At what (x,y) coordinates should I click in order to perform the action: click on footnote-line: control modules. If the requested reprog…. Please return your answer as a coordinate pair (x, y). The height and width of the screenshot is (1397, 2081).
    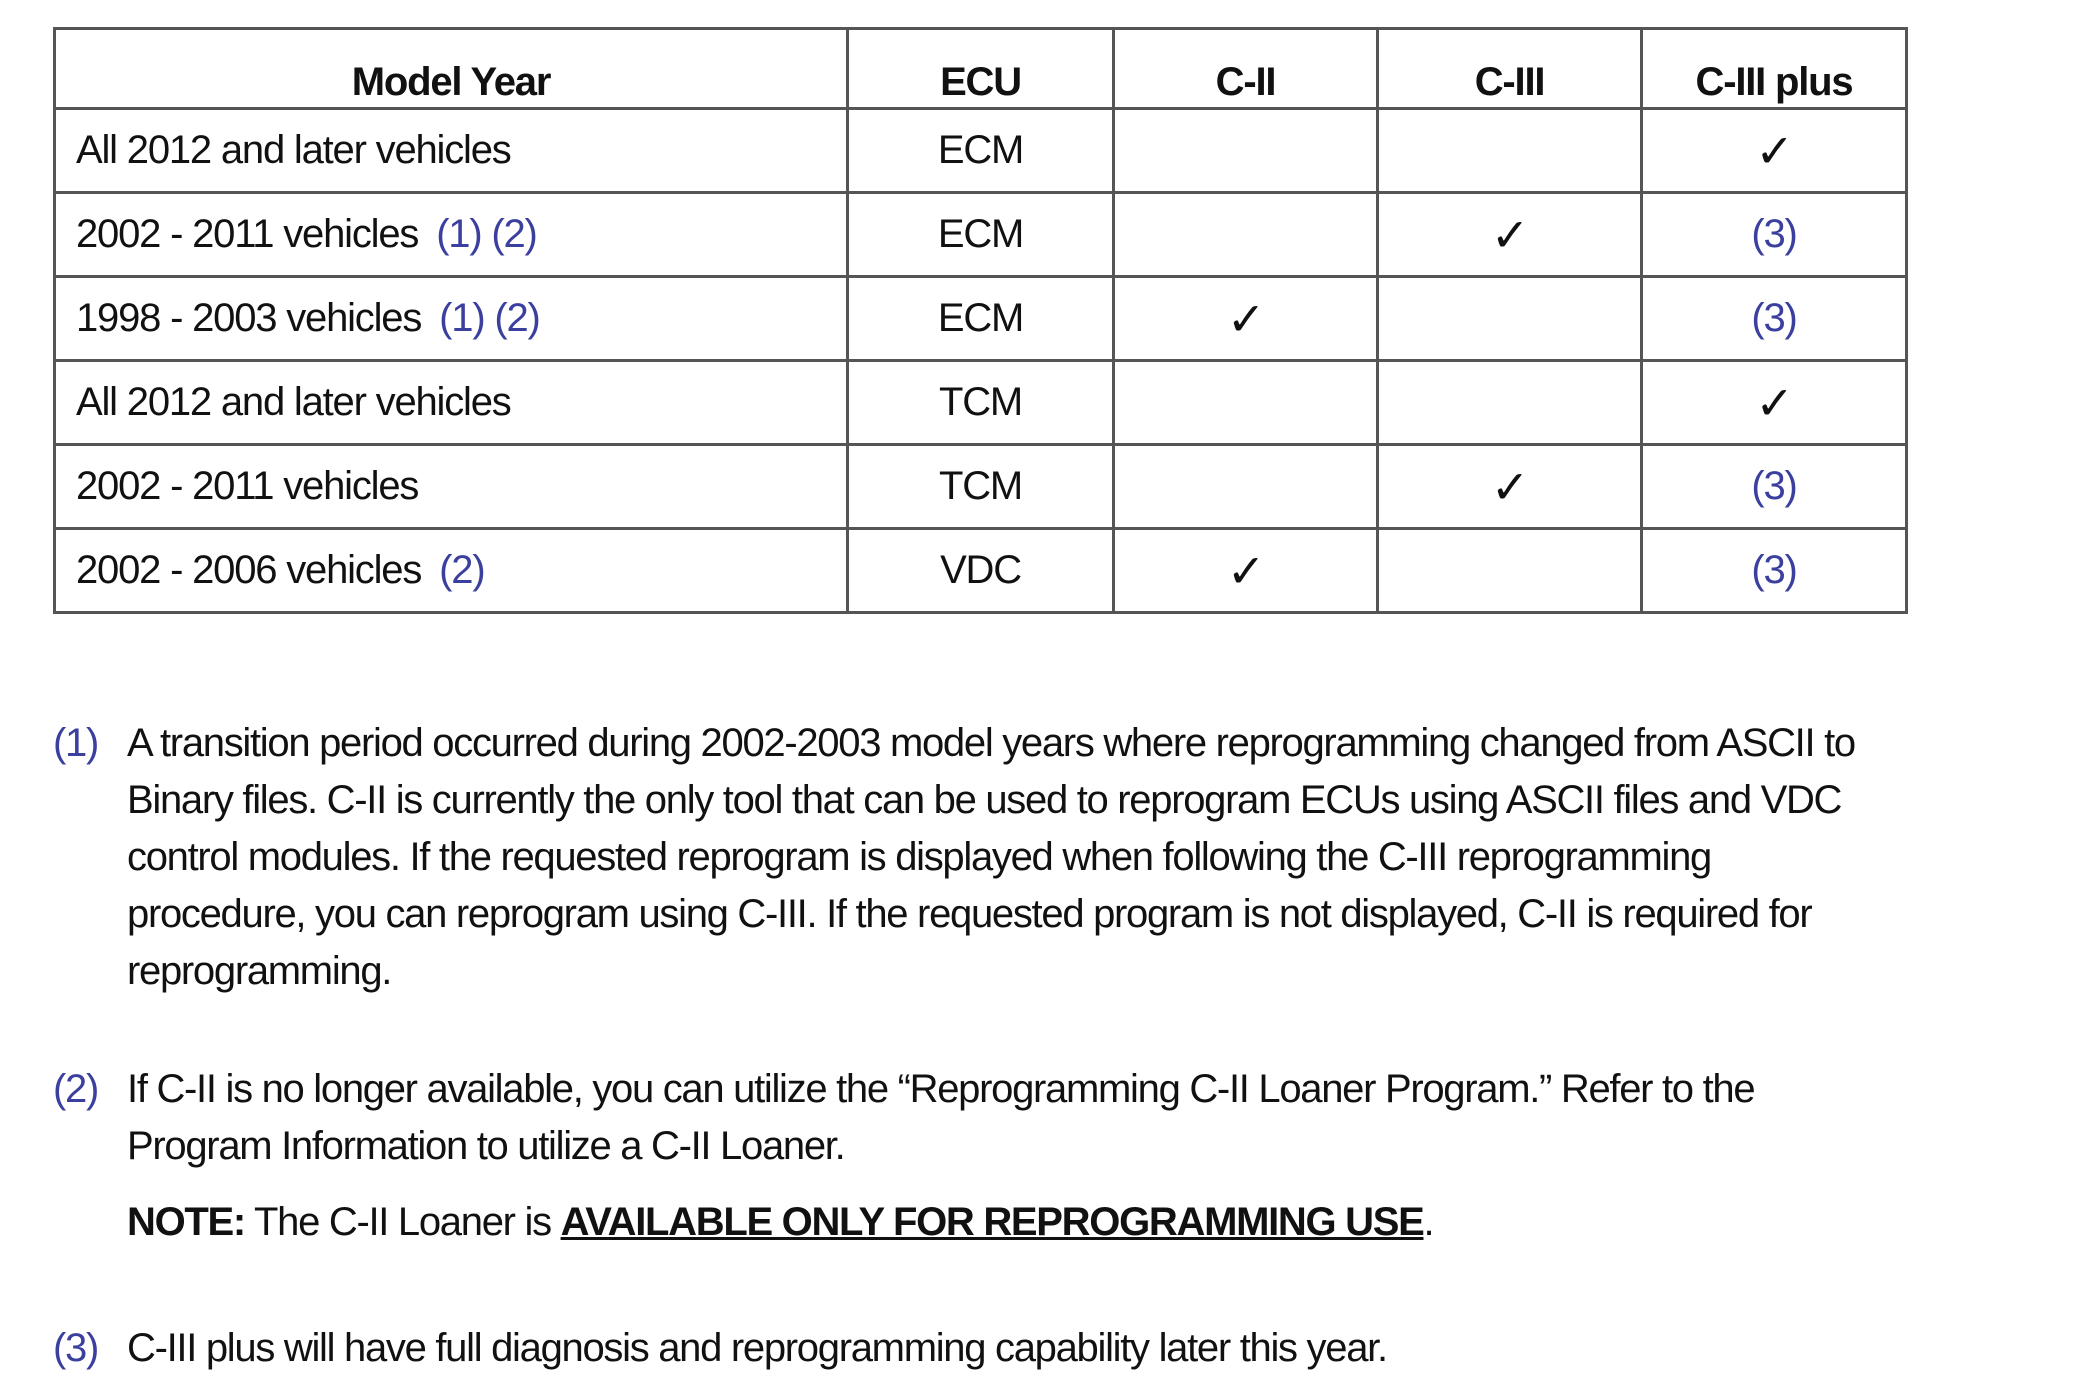
    Looking at the image, I should click on (919, 857).